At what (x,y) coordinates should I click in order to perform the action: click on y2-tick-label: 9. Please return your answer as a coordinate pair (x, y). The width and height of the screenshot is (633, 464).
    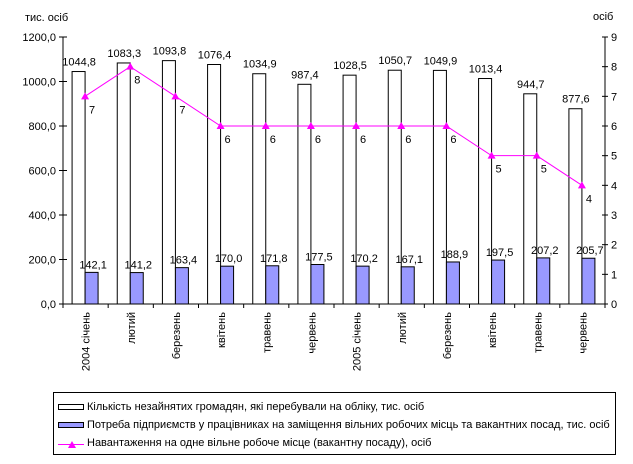
    Looking at the image, I should click on (614, 38).